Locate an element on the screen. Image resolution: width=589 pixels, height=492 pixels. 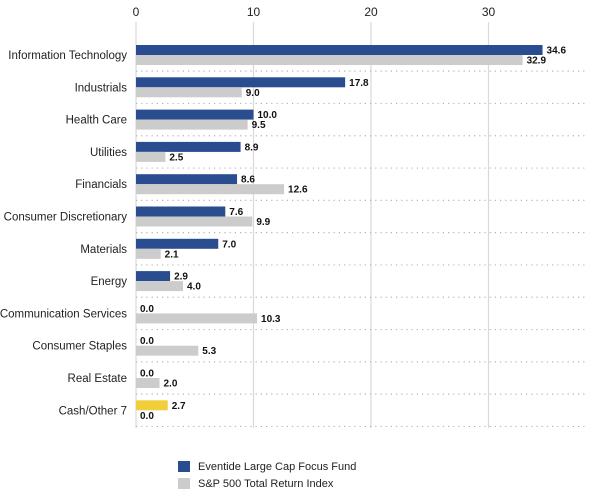
category-label: Communication Services is located at coordinates (63, 314).